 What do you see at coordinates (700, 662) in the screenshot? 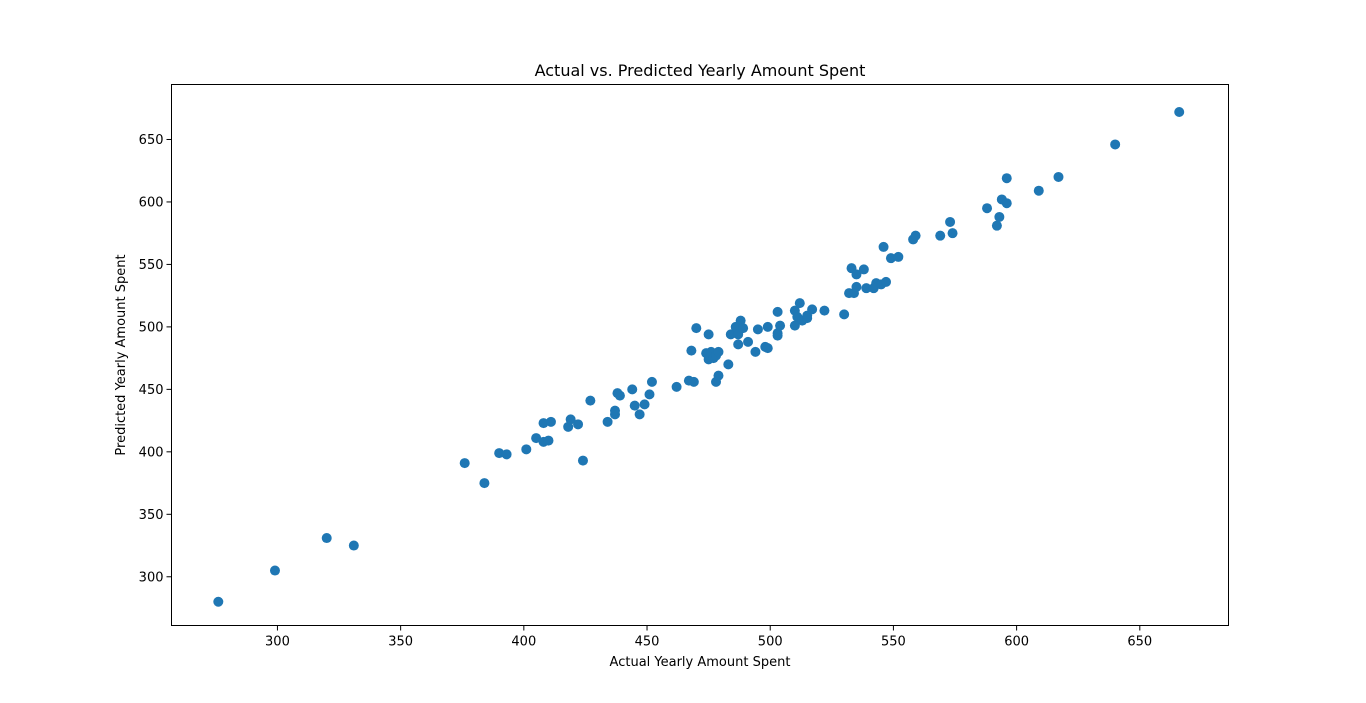
I see `x-axis-label: Actual Yearly Amount Spent` at bounding box center [700, 662].